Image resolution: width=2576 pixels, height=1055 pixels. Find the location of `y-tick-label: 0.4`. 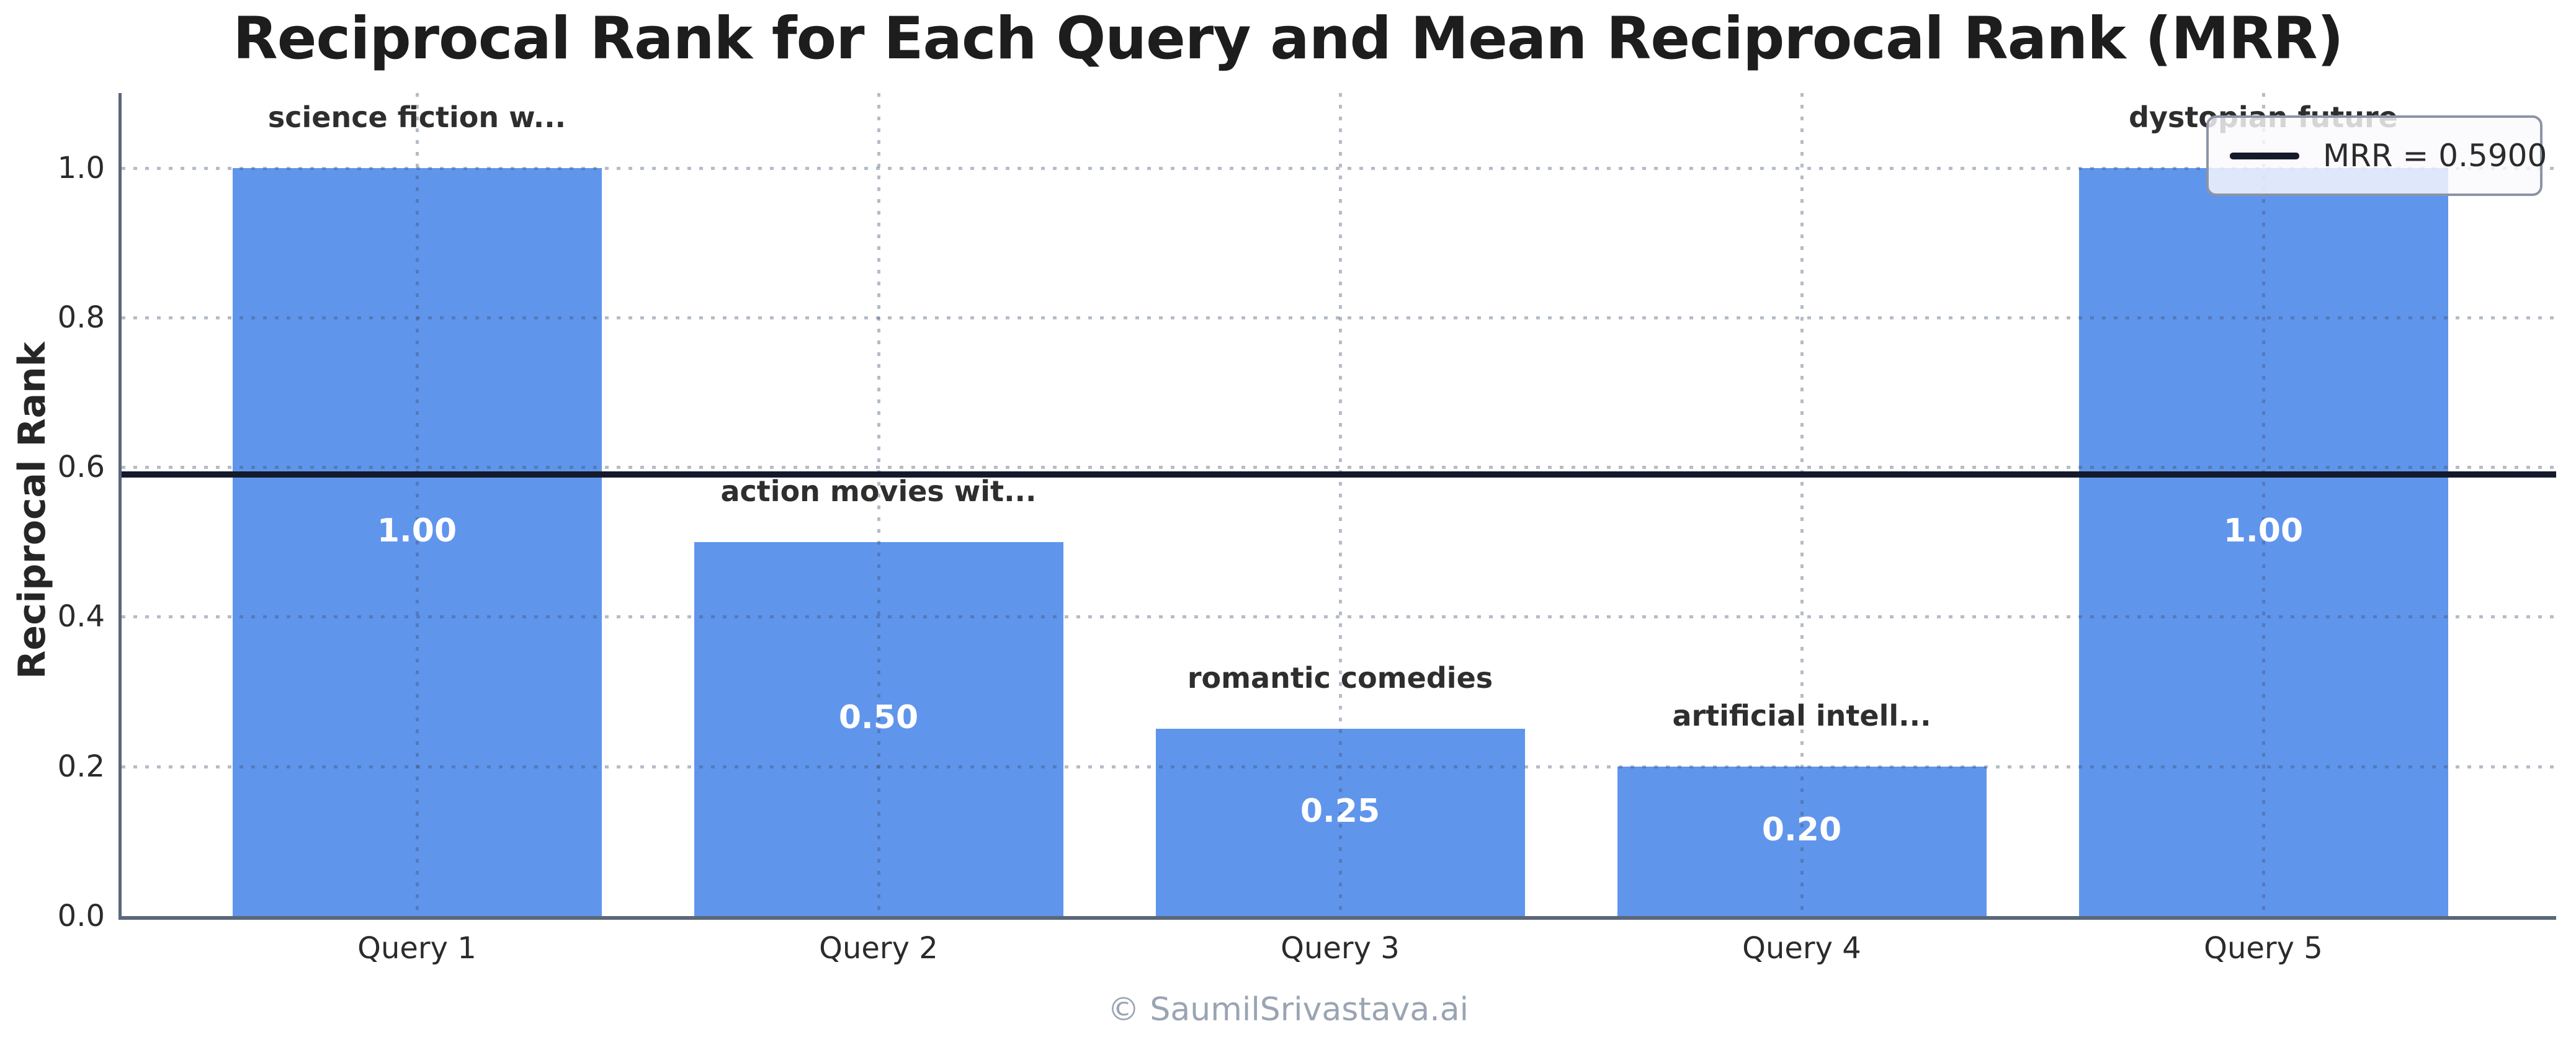

y-tick-label: 0.4 is located at coordinates (81, 616).